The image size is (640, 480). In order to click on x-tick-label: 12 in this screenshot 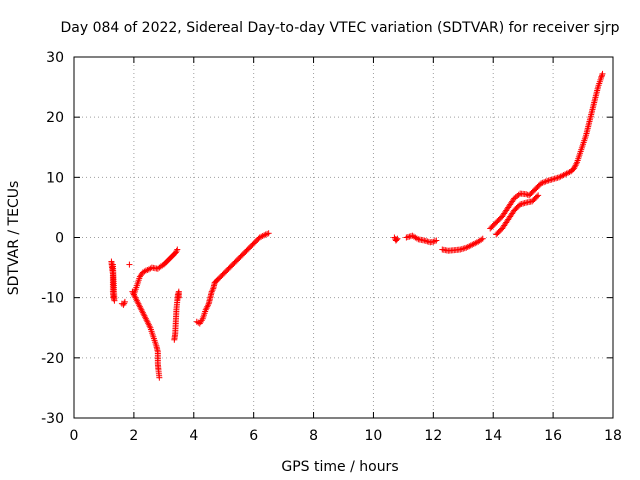, I will do `click(433, 436)`.